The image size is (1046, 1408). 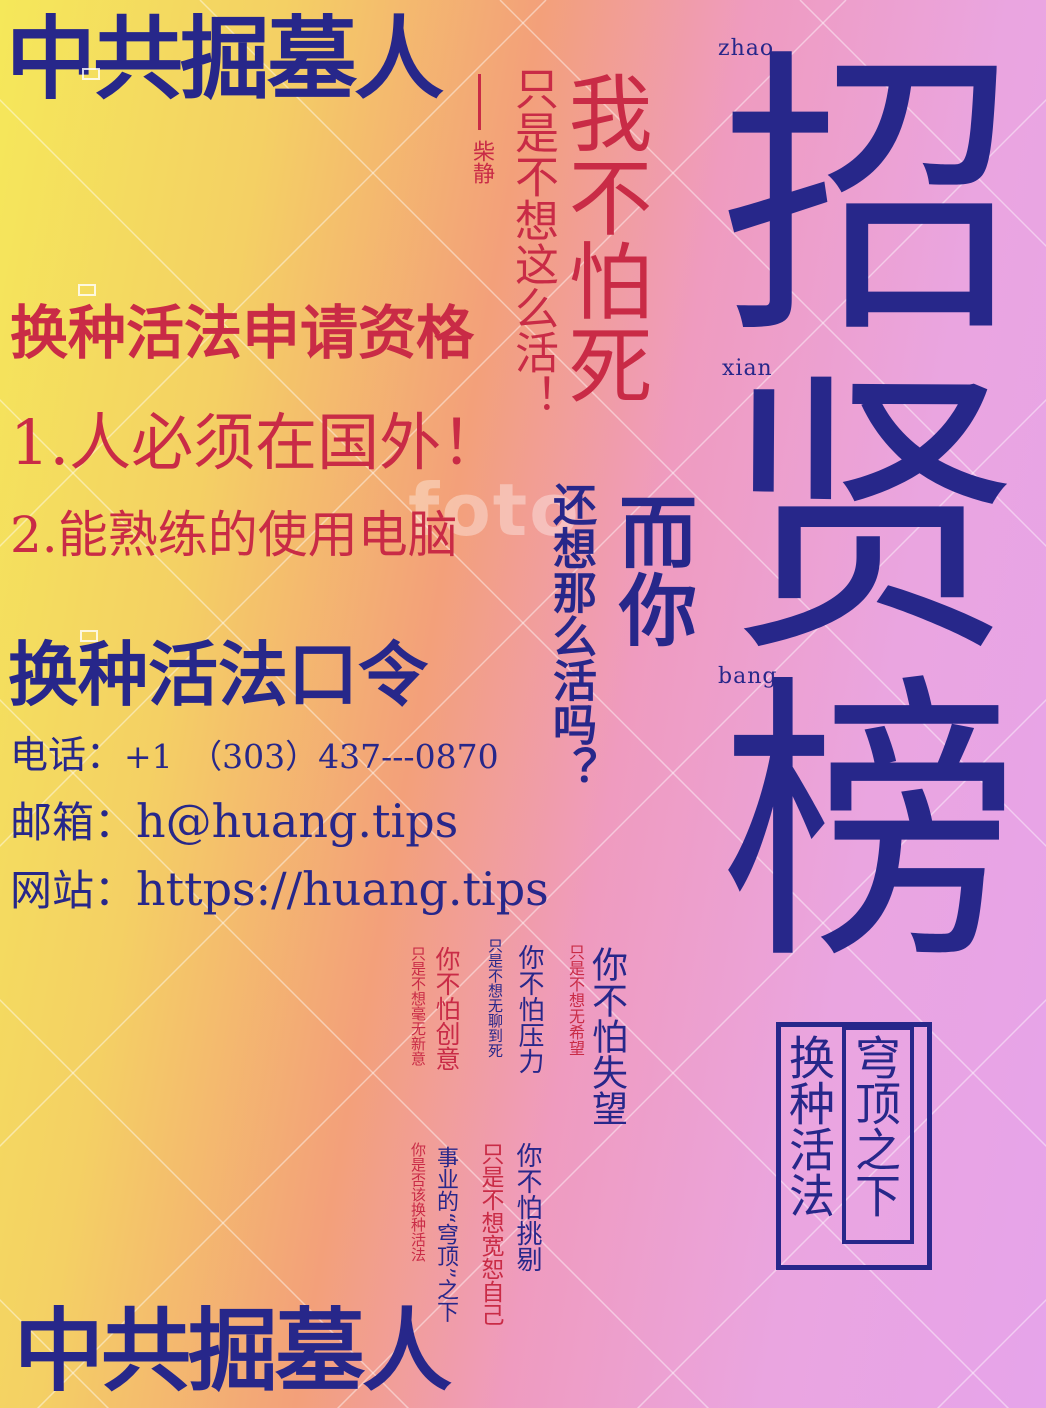 I want to click on verse-c2-big: 你不怕压力, so click(x=529, y=1009).